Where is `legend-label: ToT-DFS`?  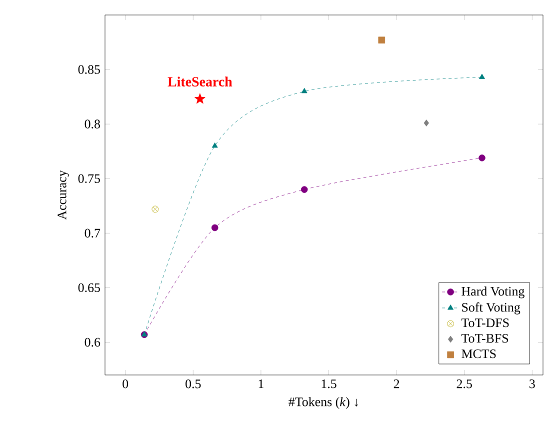 legend-label: ToT-DFS is located at coordinates (485, 323).